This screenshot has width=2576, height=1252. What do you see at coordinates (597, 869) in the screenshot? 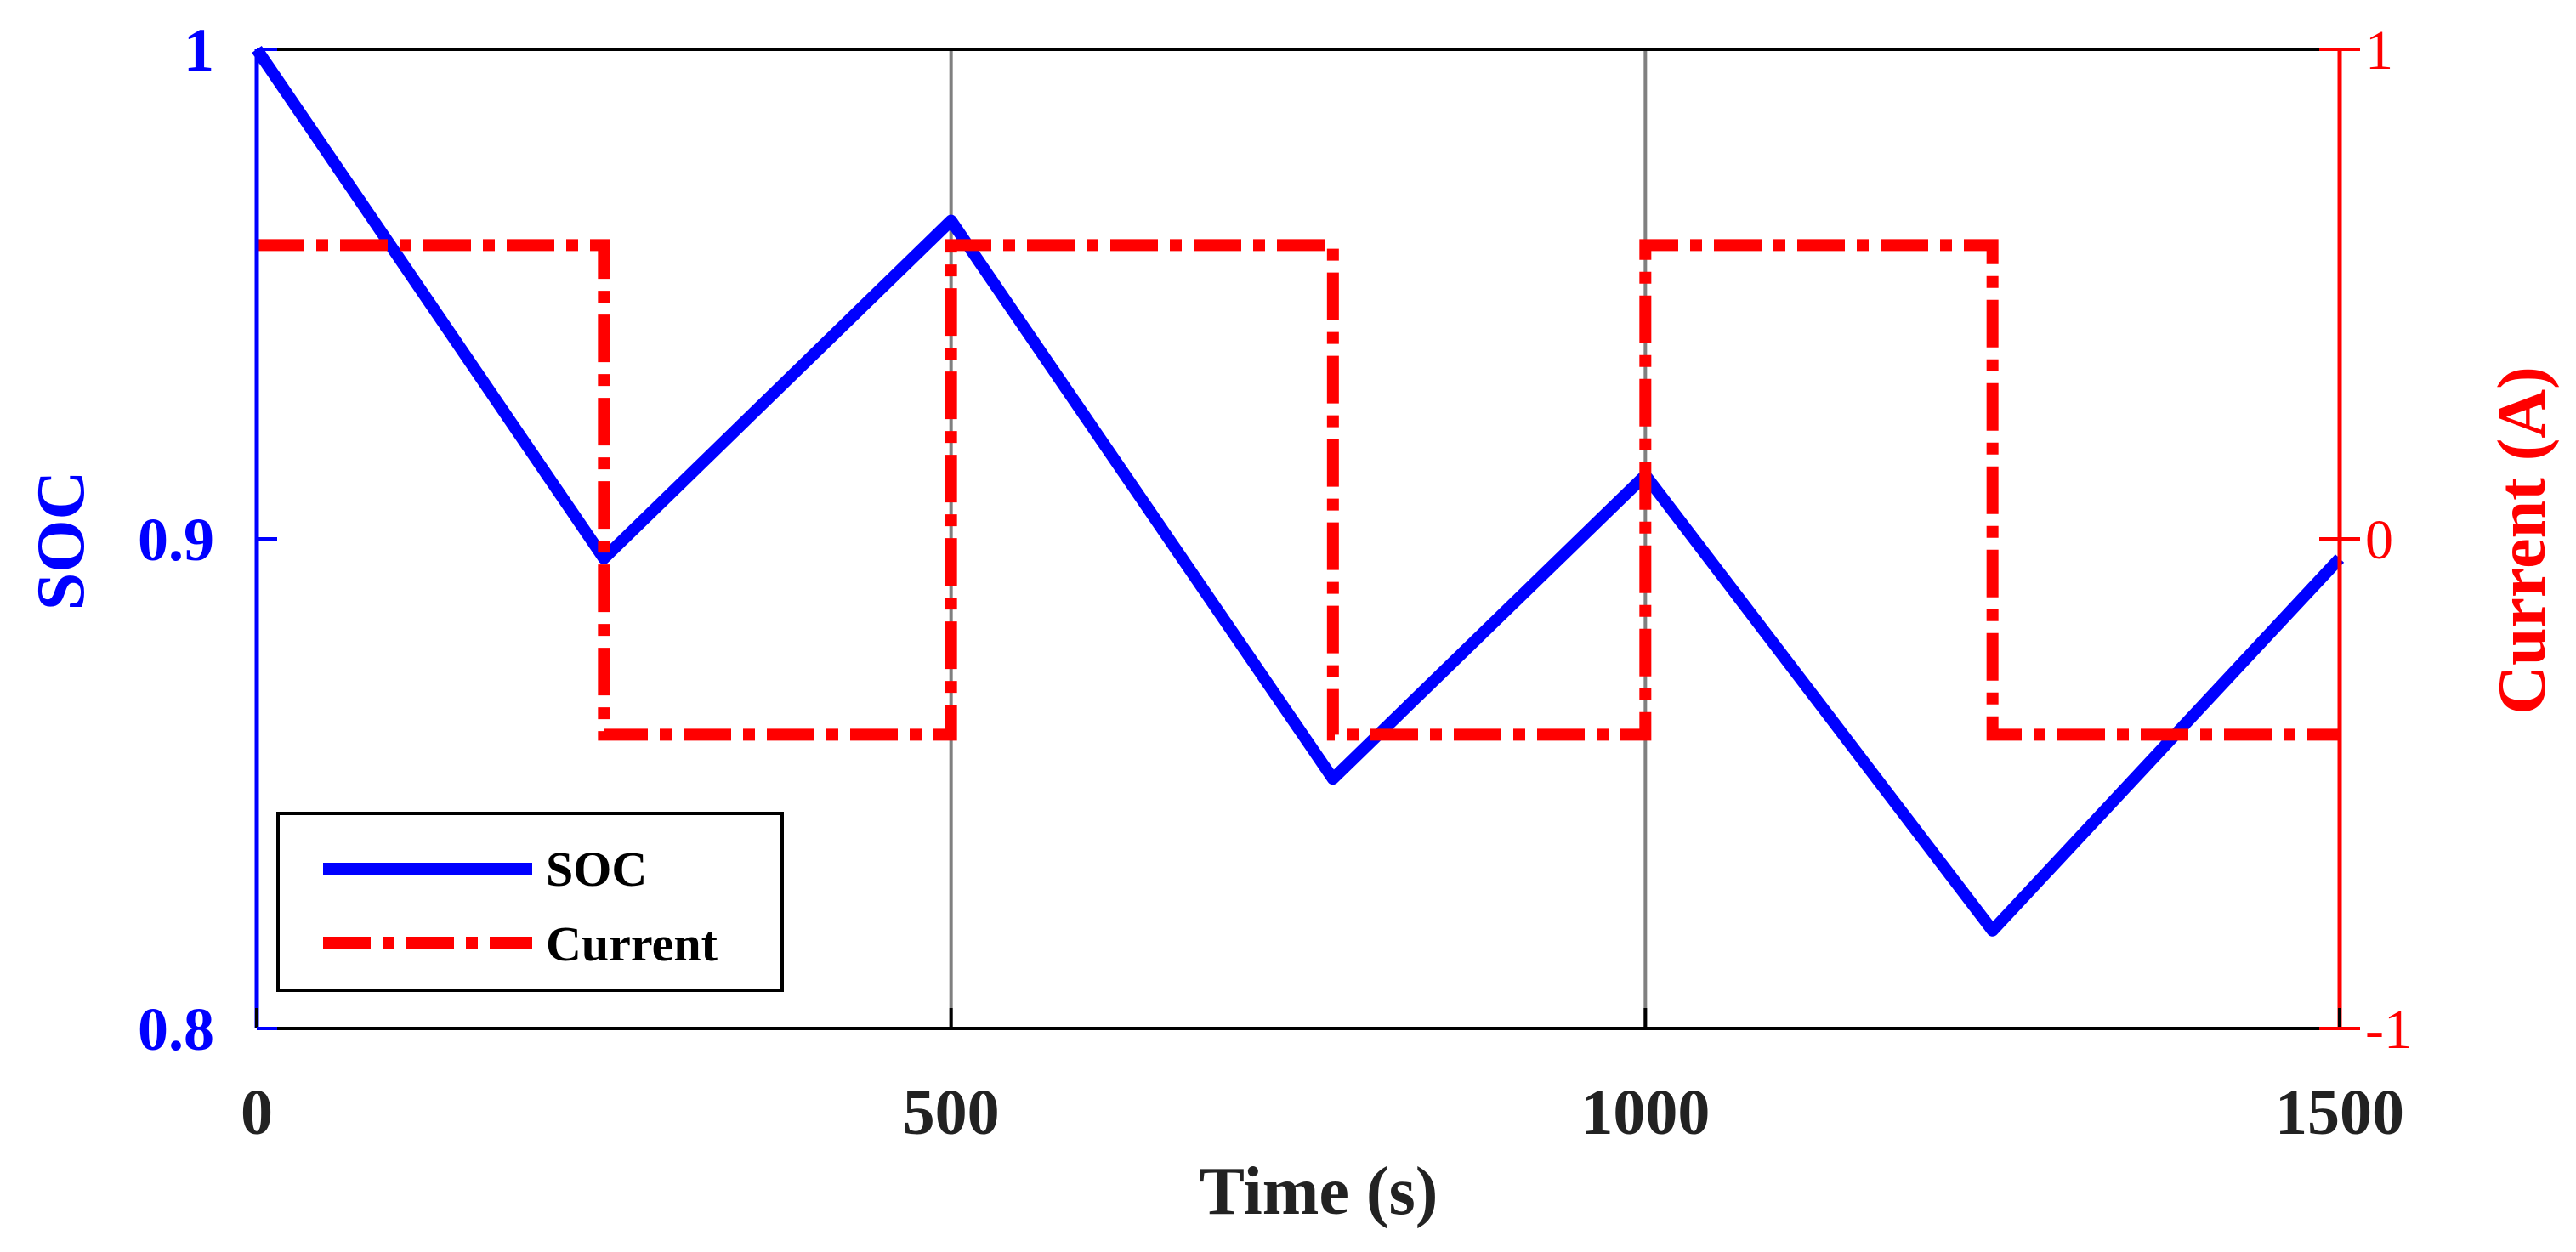
I see `legend-soc-label: SOC` at bounding box center [597, 869].